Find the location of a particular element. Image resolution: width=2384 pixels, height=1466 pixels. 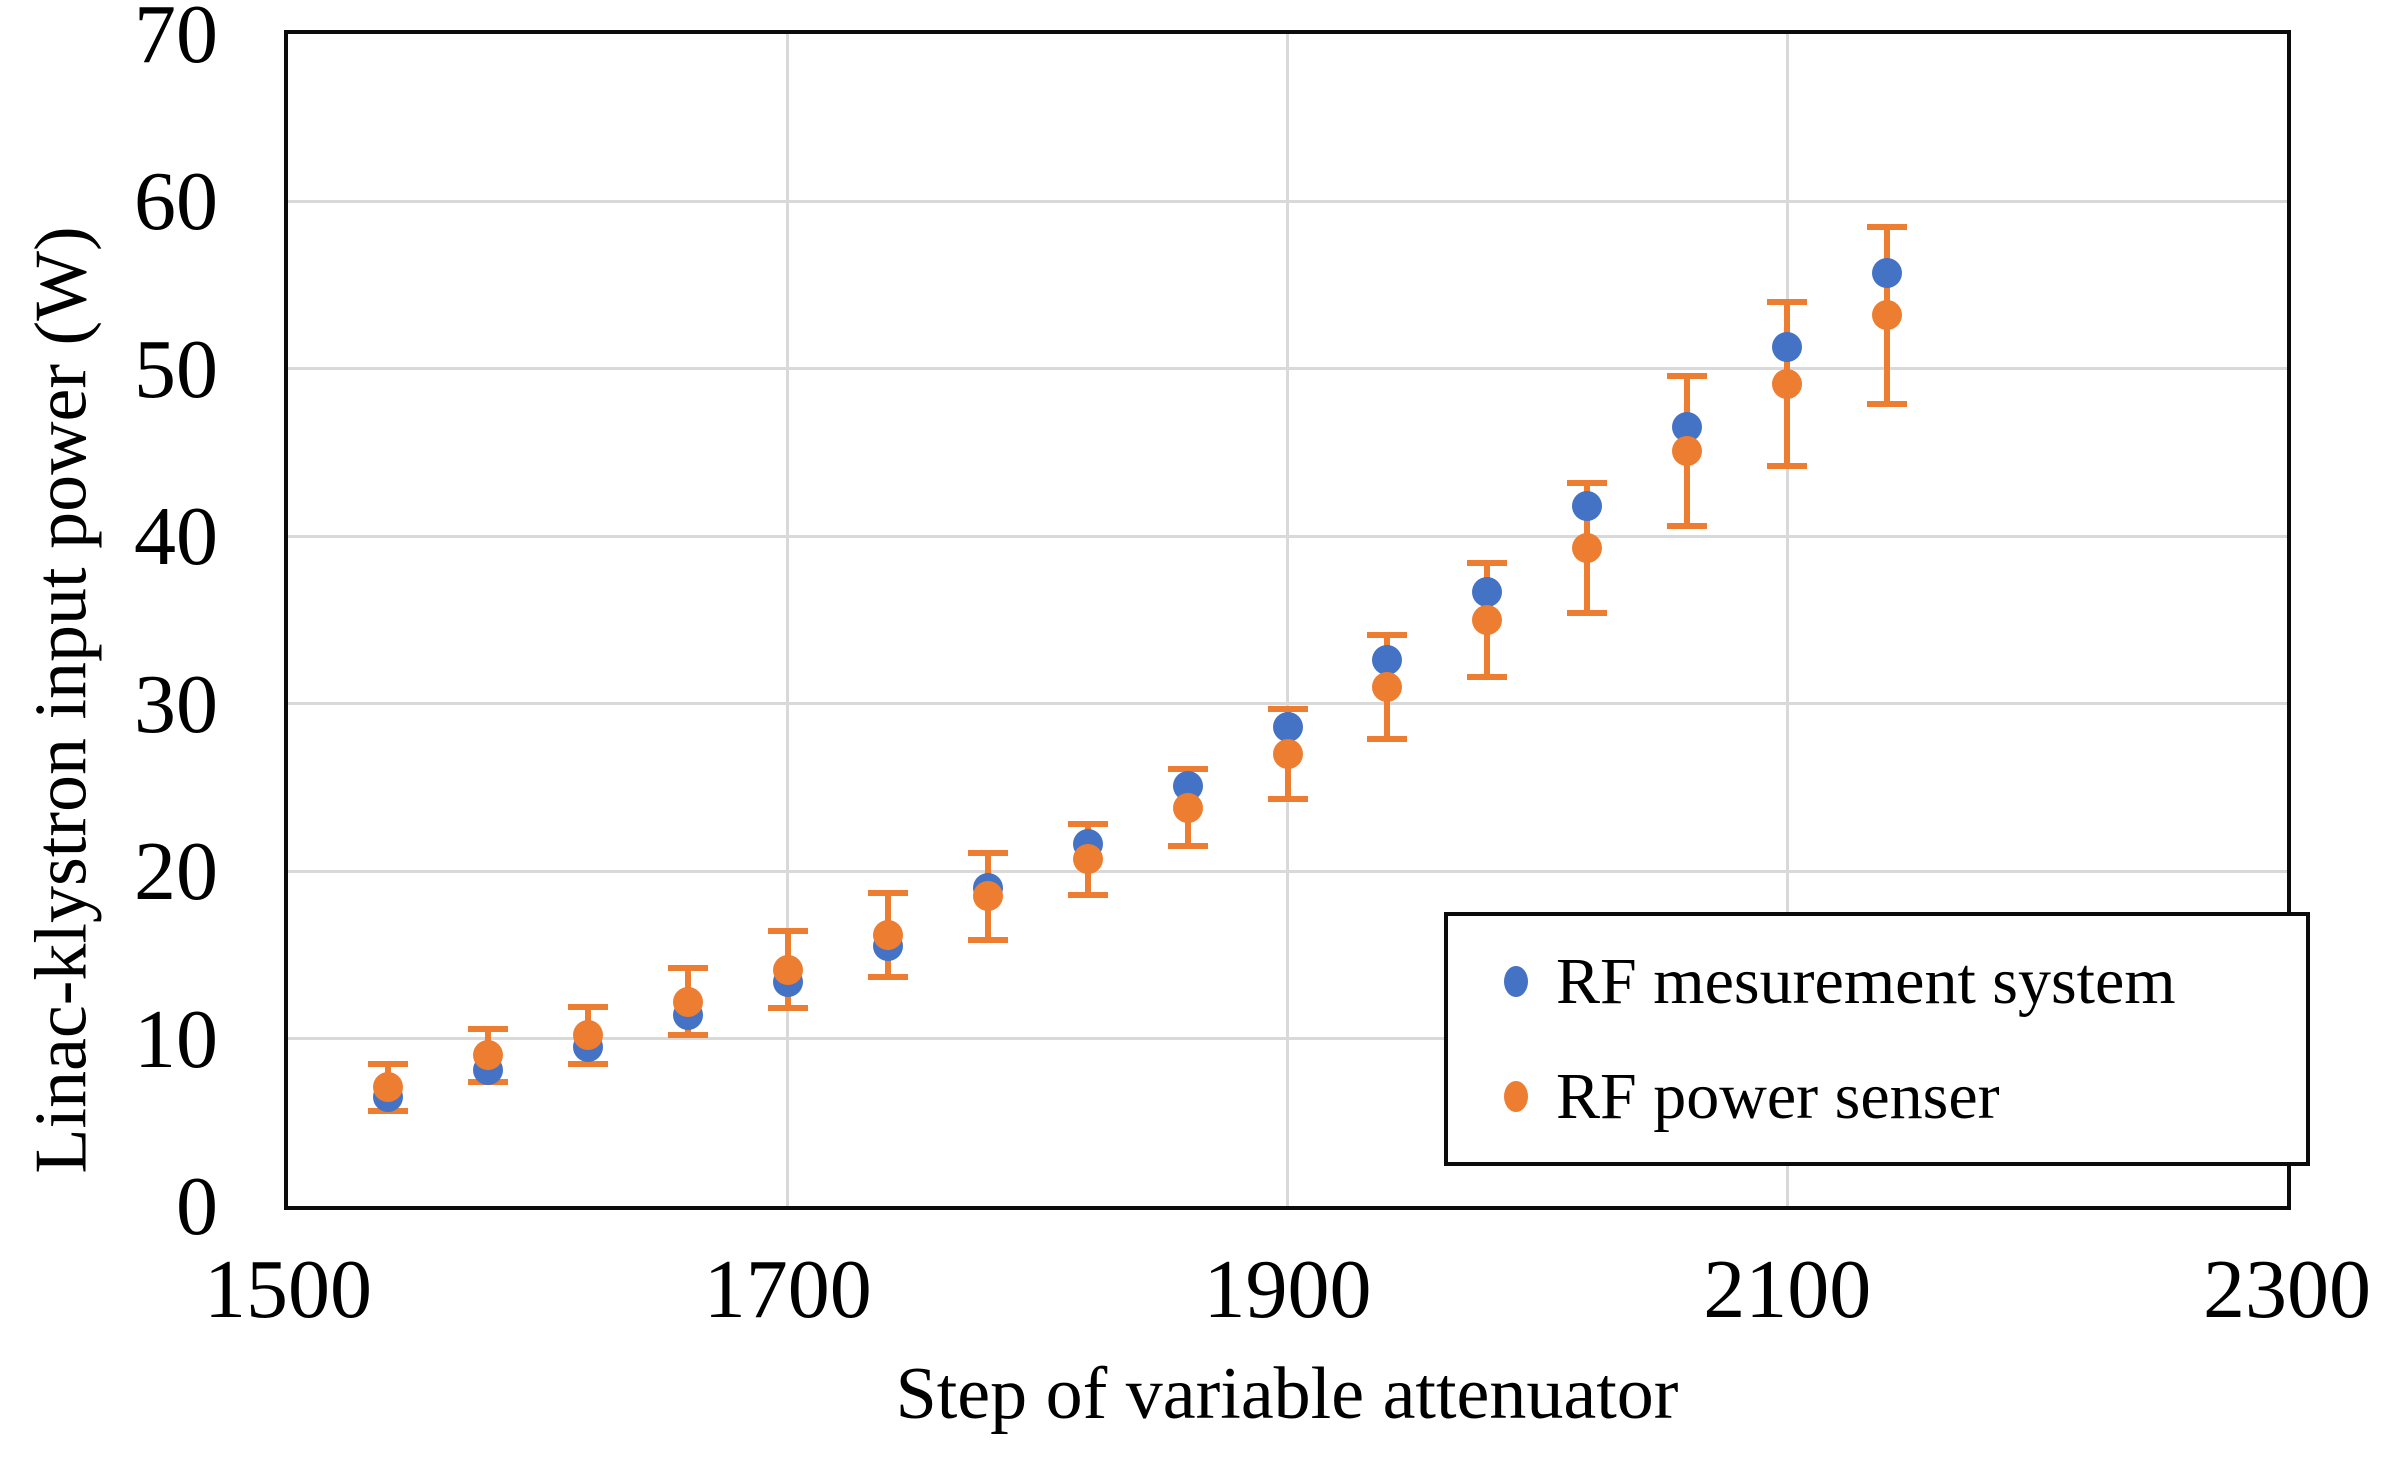

y-axis-tick-label: 0 is located at coordinates (197, 1206).